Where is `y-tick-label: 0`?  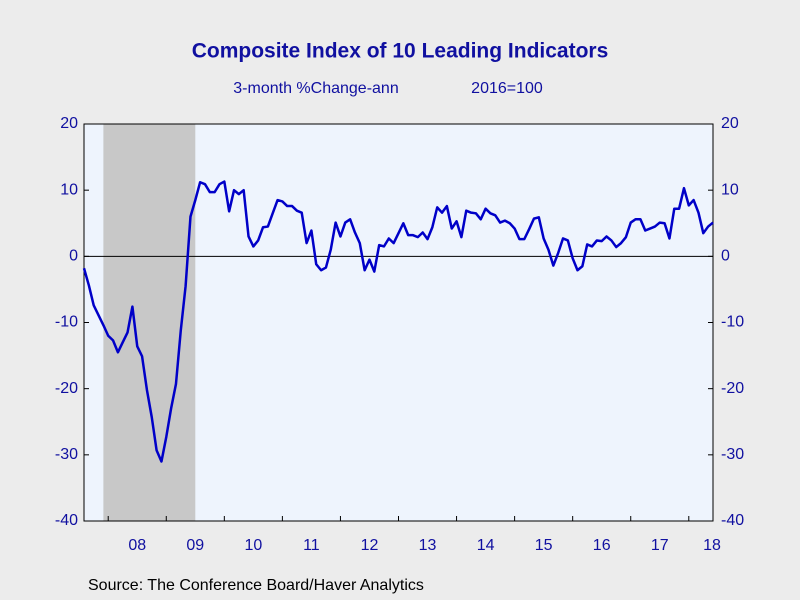
y-tick-label: 0 is located at coordinates (73, 256).